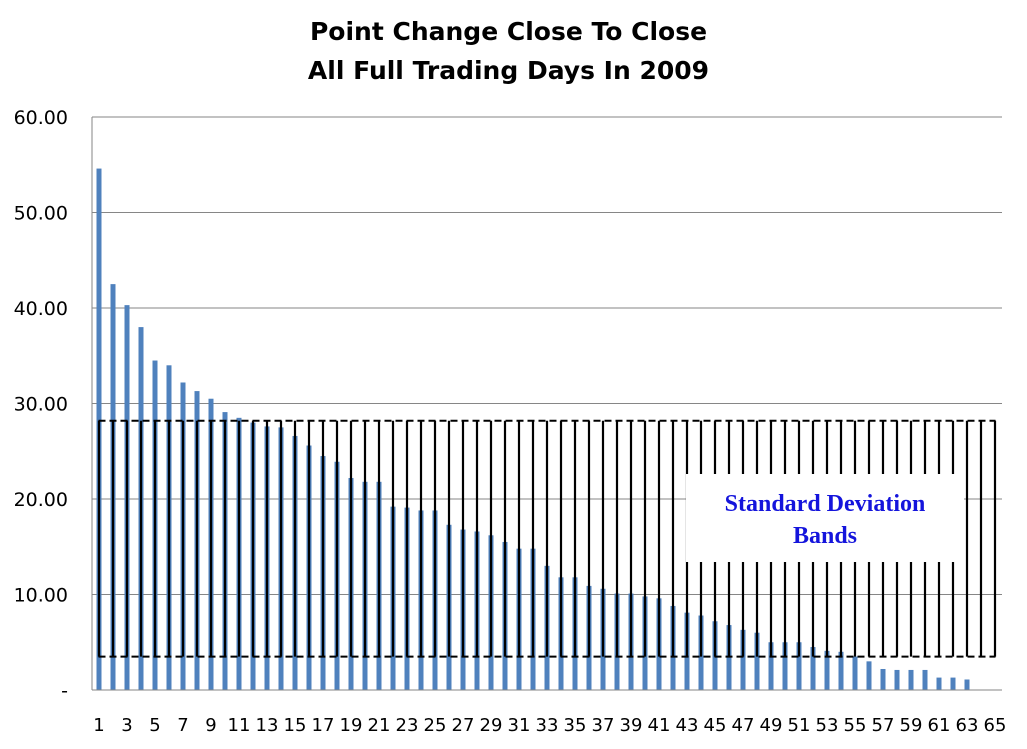 This screenshot has width=1027, height=749. Describe the element at coordinates (911, 725) in the screenshot. I see `x-tick-label: 59` at that location.